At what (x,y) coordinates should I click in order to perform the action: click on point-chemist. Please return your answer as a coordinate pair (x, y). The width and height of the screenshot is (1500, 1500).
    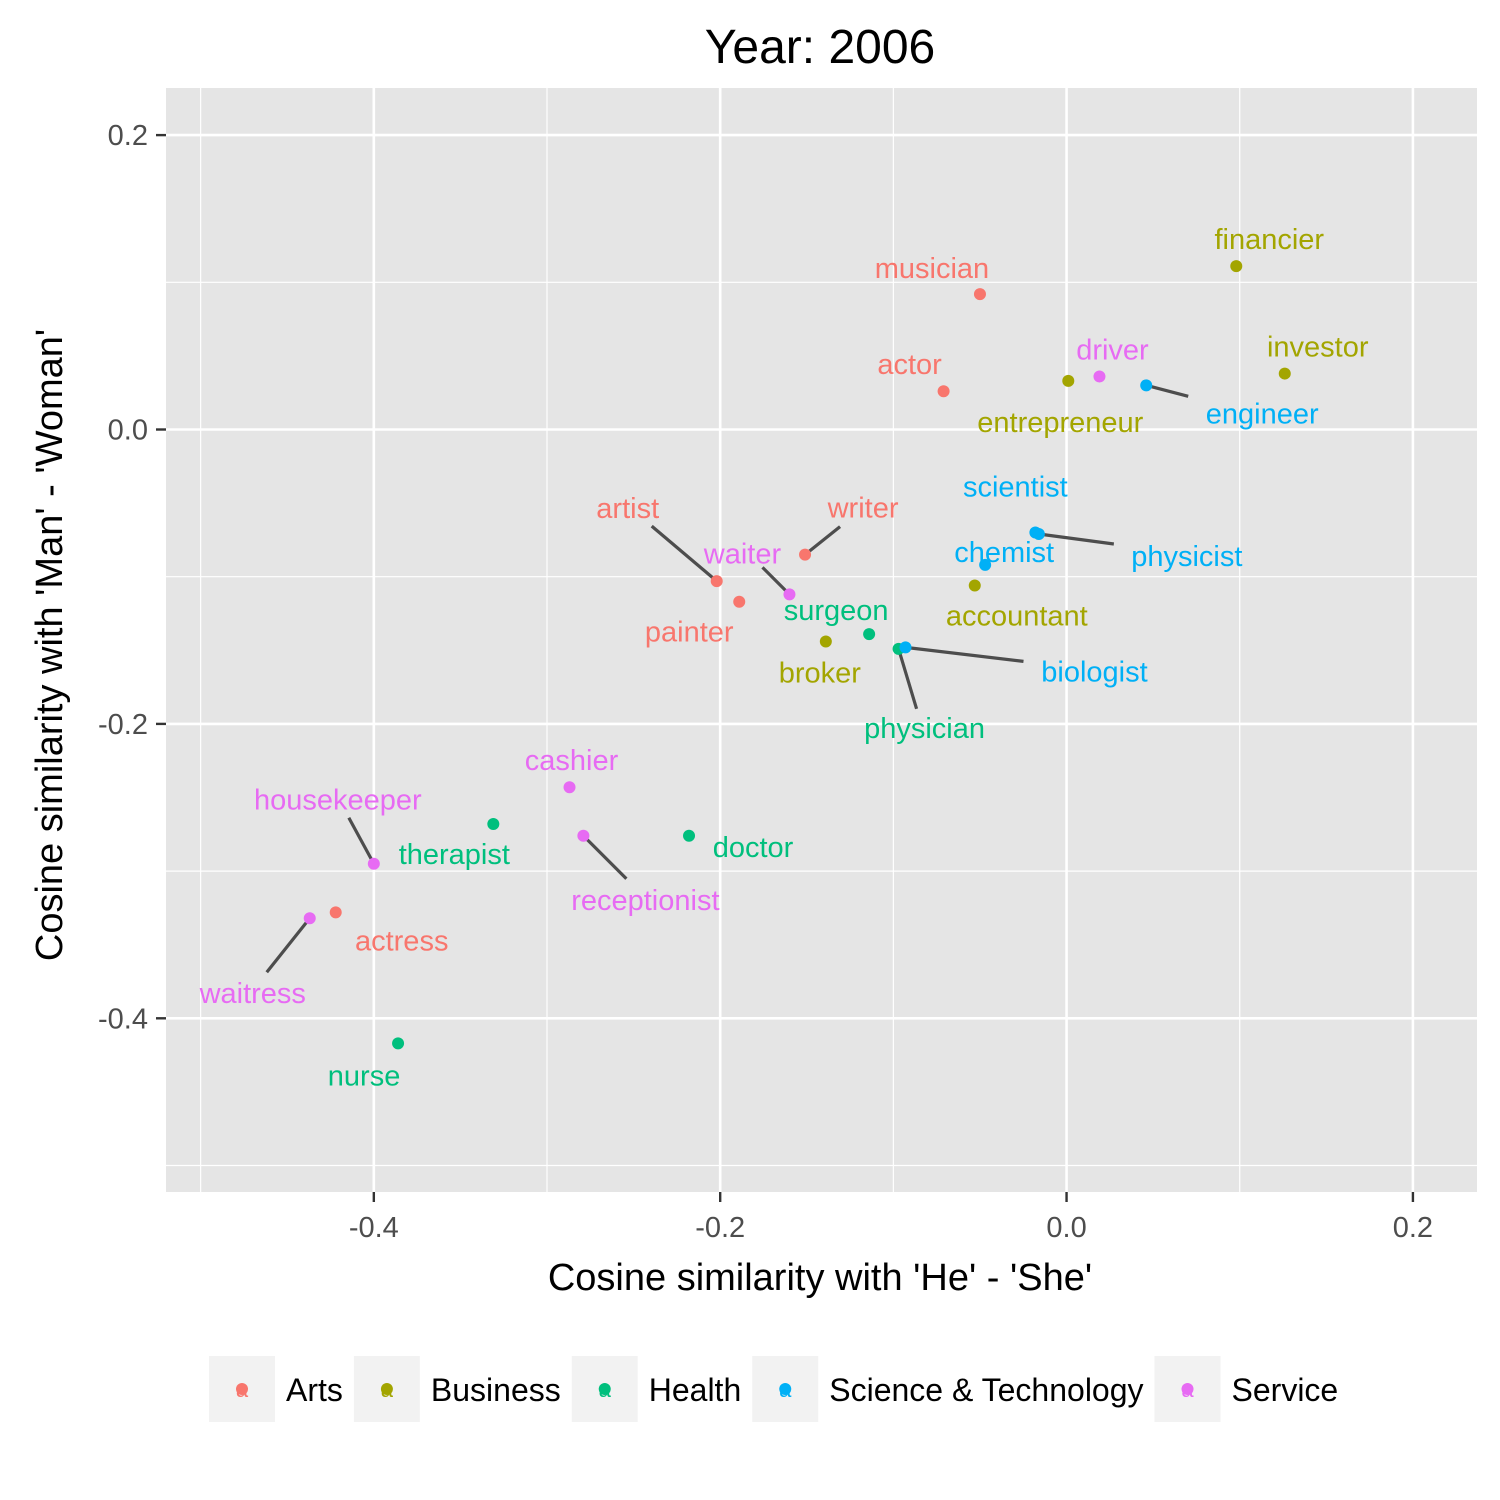
    Looking at the image, I should click on (985, 564).